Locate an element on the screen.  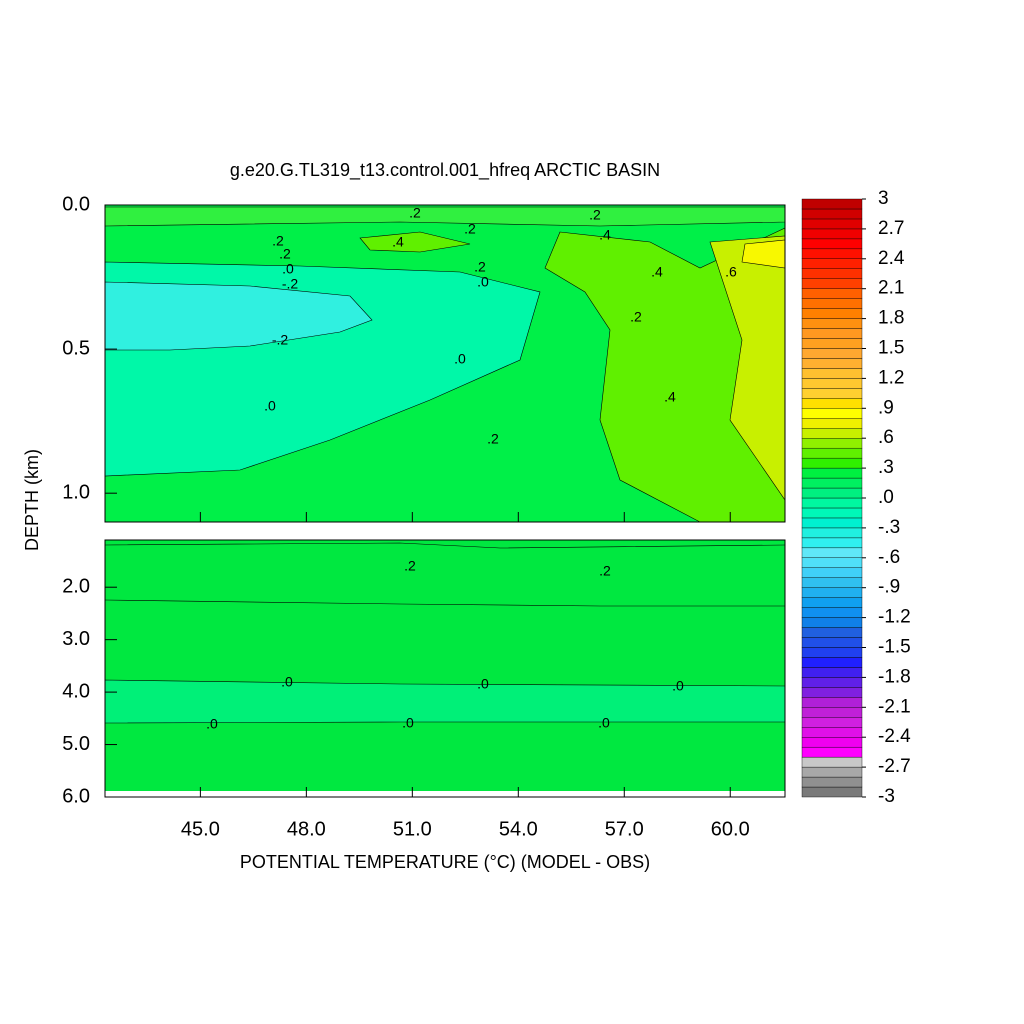
x-axis-label: POTENTIAL TEMPERATURE (°C) (MODEL - OBS) is located at coordinates (445, 862).